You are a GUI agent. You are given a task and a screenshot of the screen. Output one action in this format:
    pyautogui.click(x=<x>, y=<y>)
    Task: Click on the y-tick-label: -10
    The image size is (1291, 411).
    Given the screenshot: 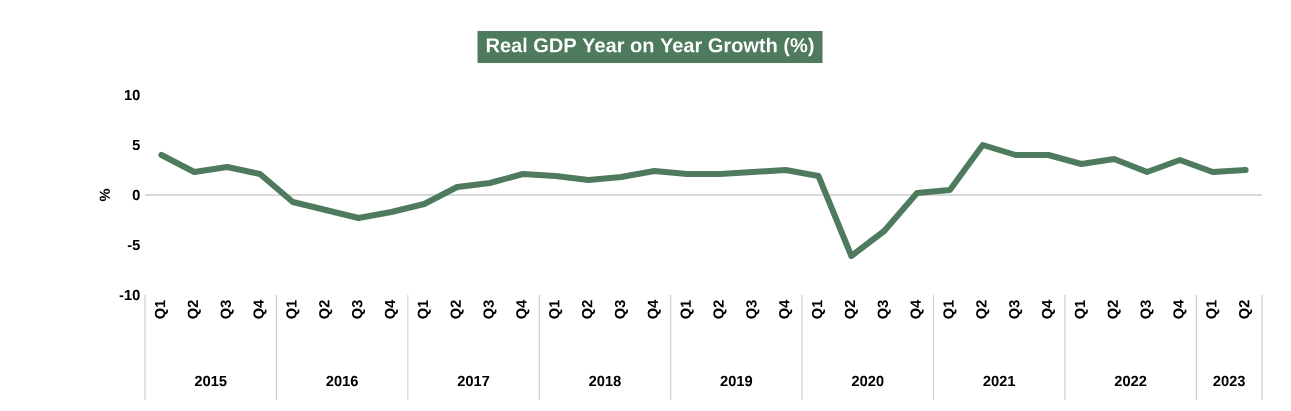 What is the action you would take?
    pyautogui.click(x=129, y=295)
    